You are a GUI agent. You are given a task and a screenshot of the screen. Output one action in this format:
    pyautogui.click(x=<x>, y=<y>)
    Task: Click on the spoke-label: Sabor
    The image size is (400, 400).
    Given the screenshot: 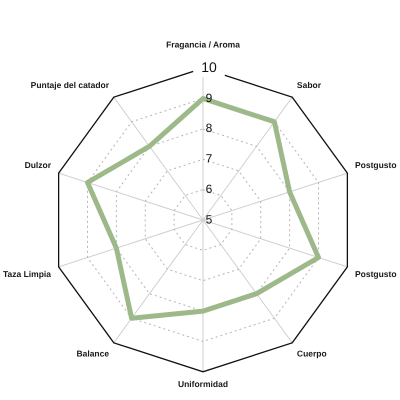 What is the action you would take?
    pyautogui.click(x=309, y=85)
    